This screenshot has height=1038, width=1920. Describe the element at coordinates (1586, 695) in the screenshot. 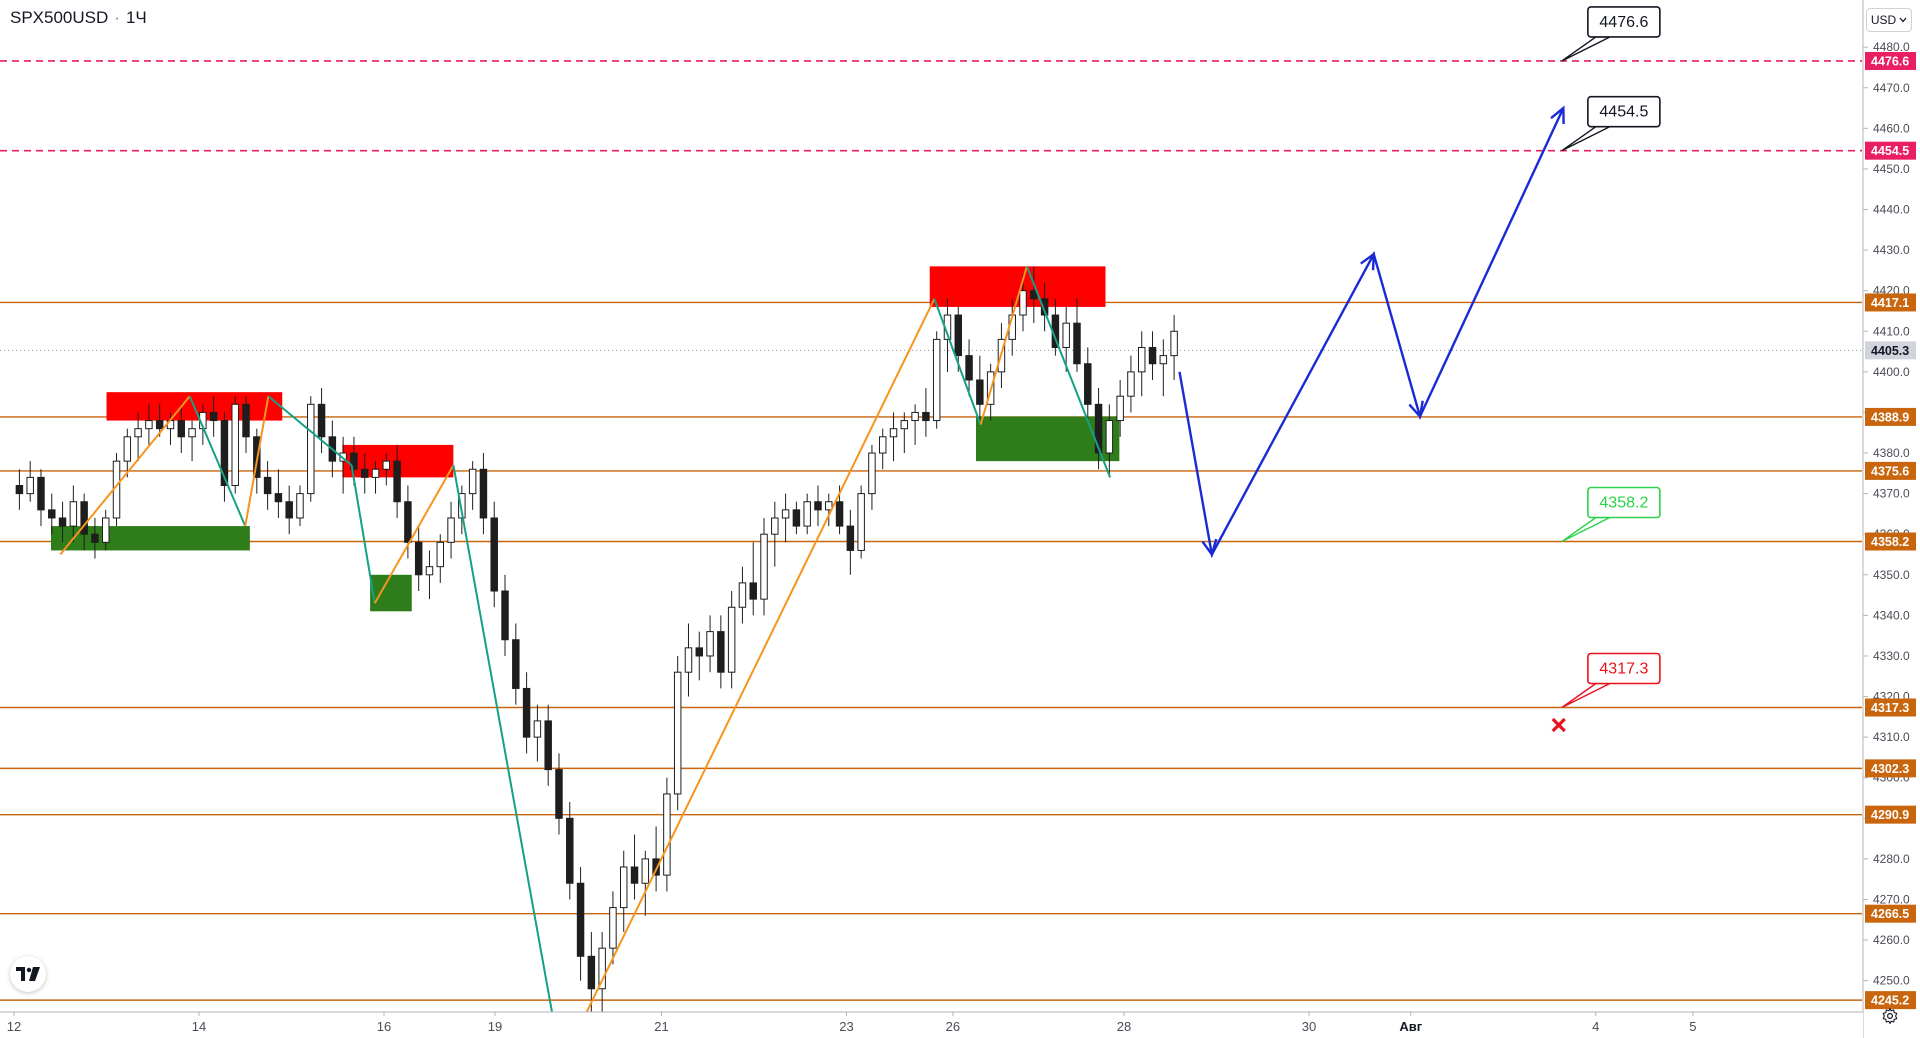

I see `callout-pointer` at that location.